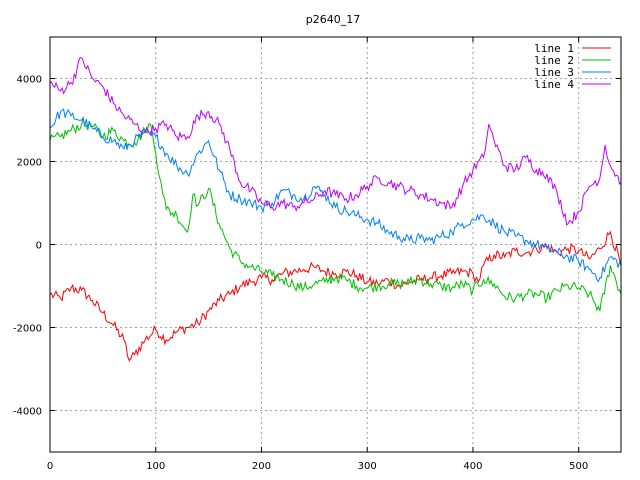 This screenshot has height=480, width=640. What do you see at coordinates (554, 84) in the screenshot?
I see `legend-label-4: line 4` at bounding box center [554, 84].